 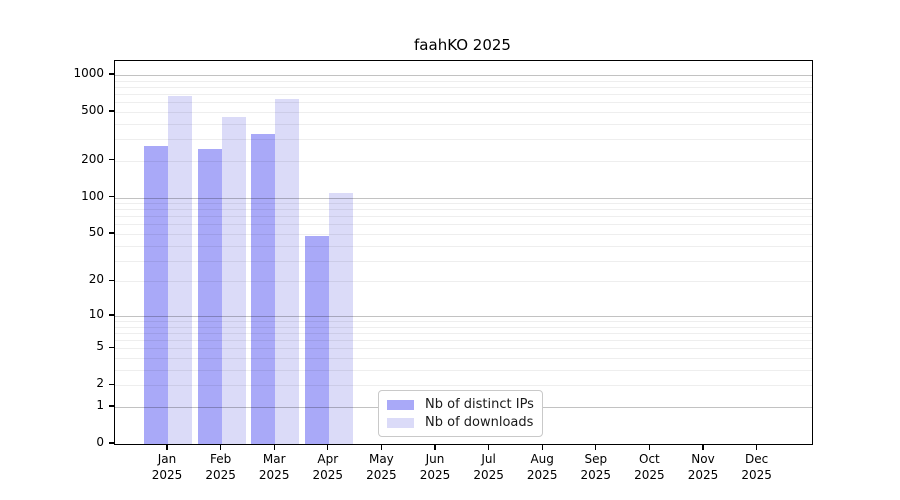 What do you see at coordinates (100, 442) in the screenshot?
I see `y-tick-label-0: 0` at bounding box center [100, 442].